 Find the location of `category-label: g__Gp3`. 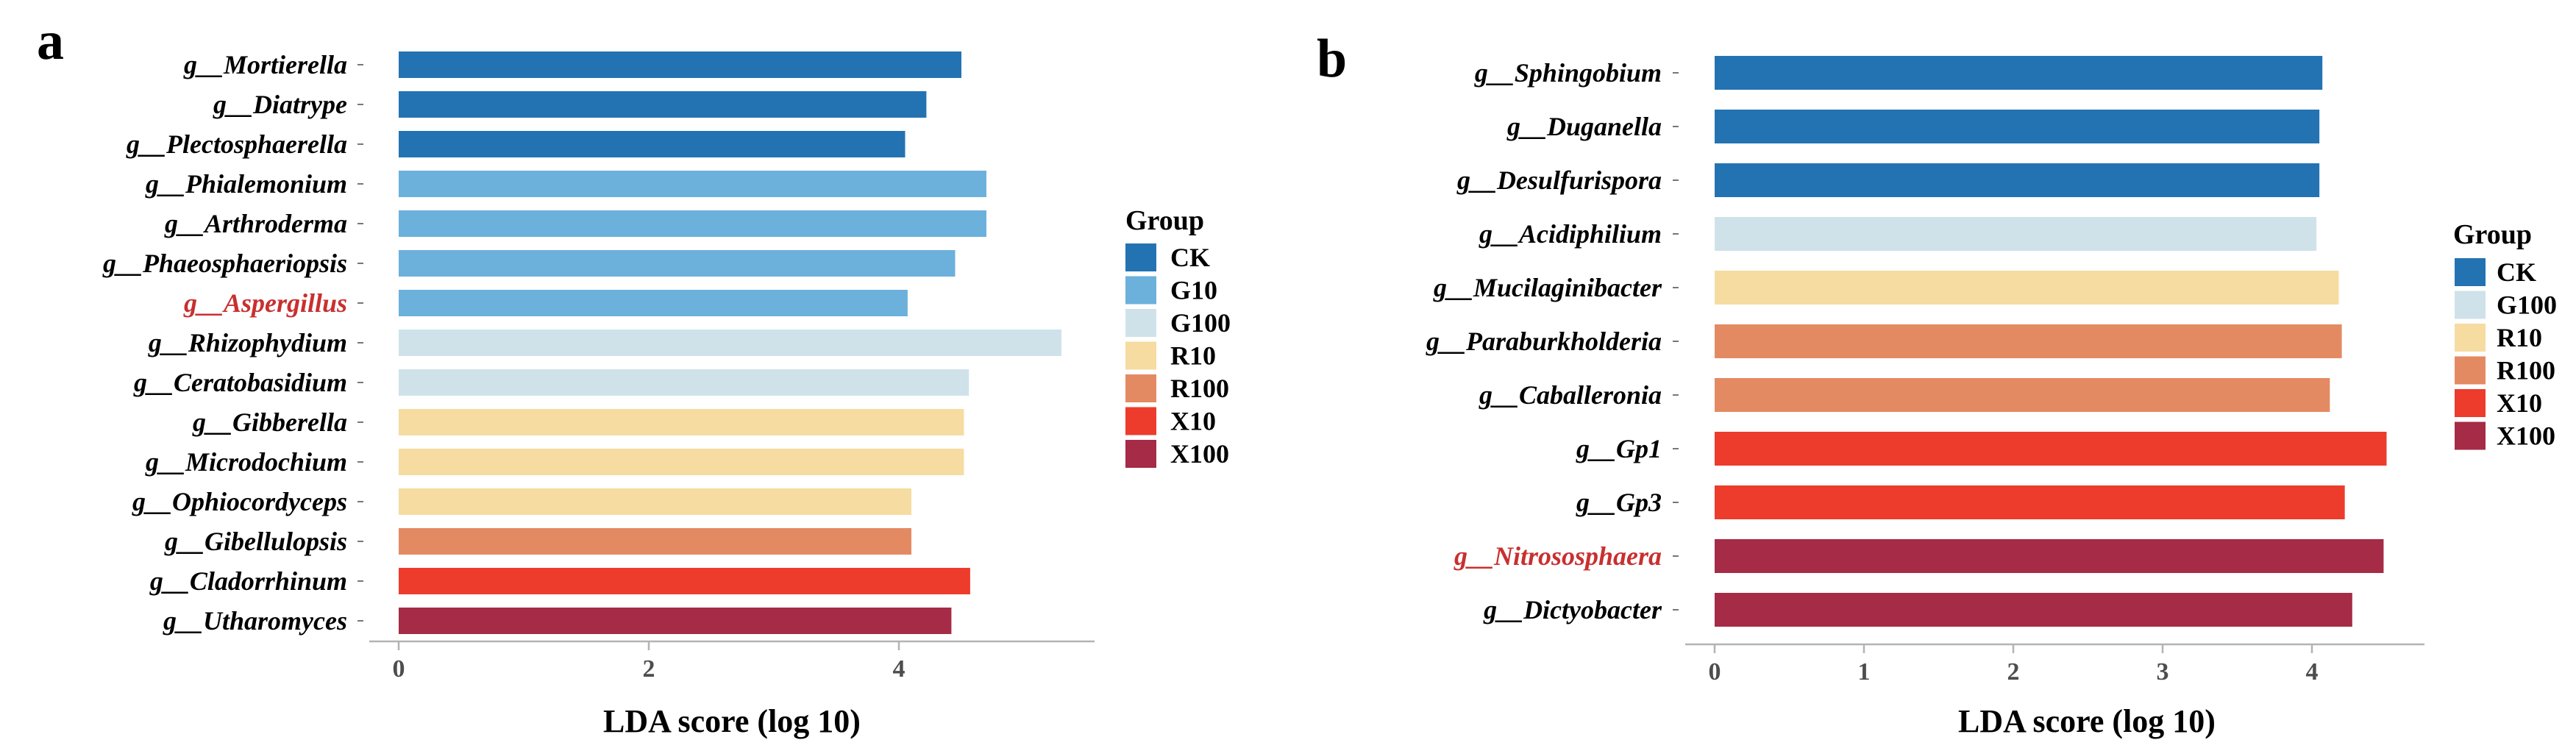

category-label: g__Gp3 is located at coordinates (1619, 502).